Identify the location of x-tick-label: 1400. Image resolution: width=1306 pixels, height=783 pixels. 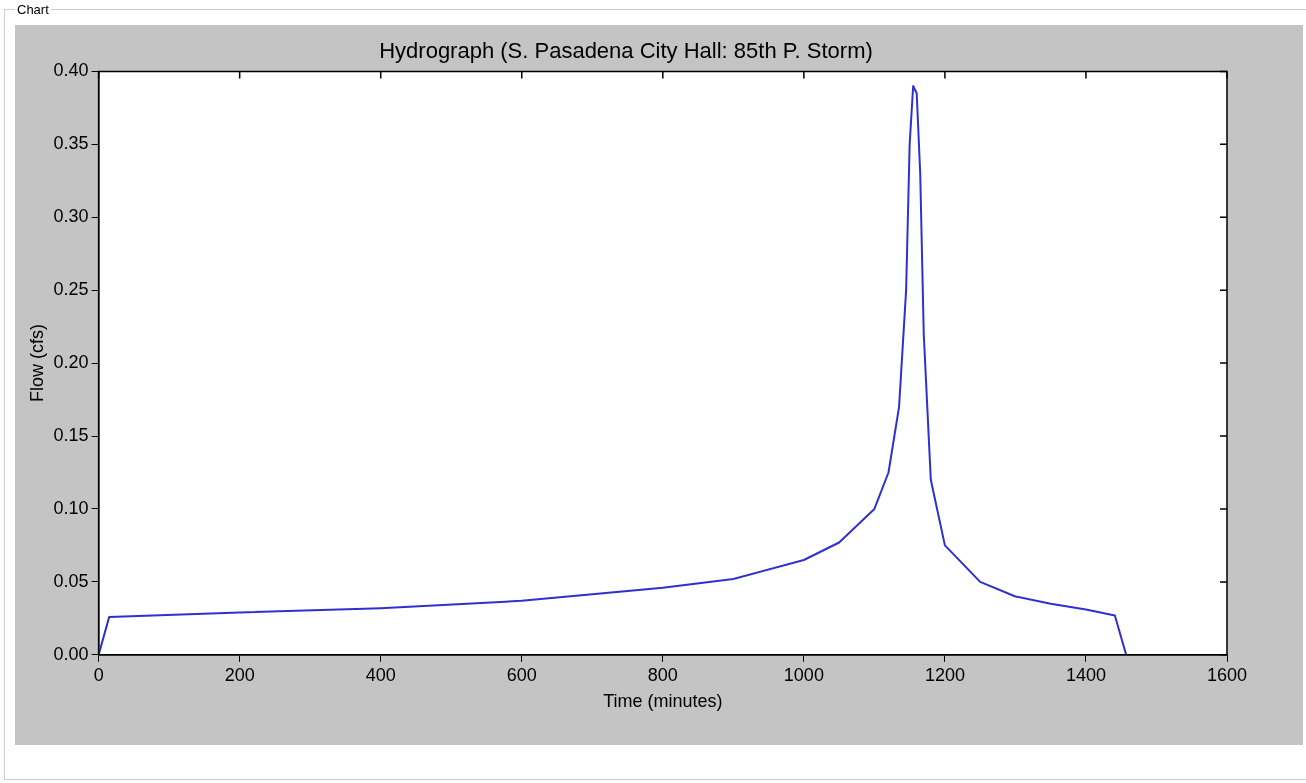
(1085, 674).